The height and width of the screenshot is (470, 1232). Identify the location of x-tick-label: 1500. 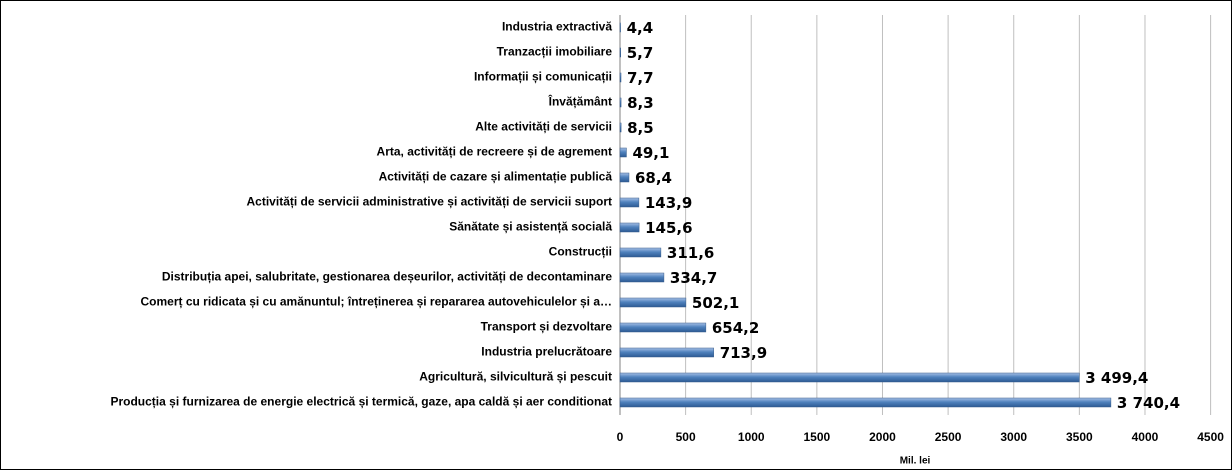
(817, 437).